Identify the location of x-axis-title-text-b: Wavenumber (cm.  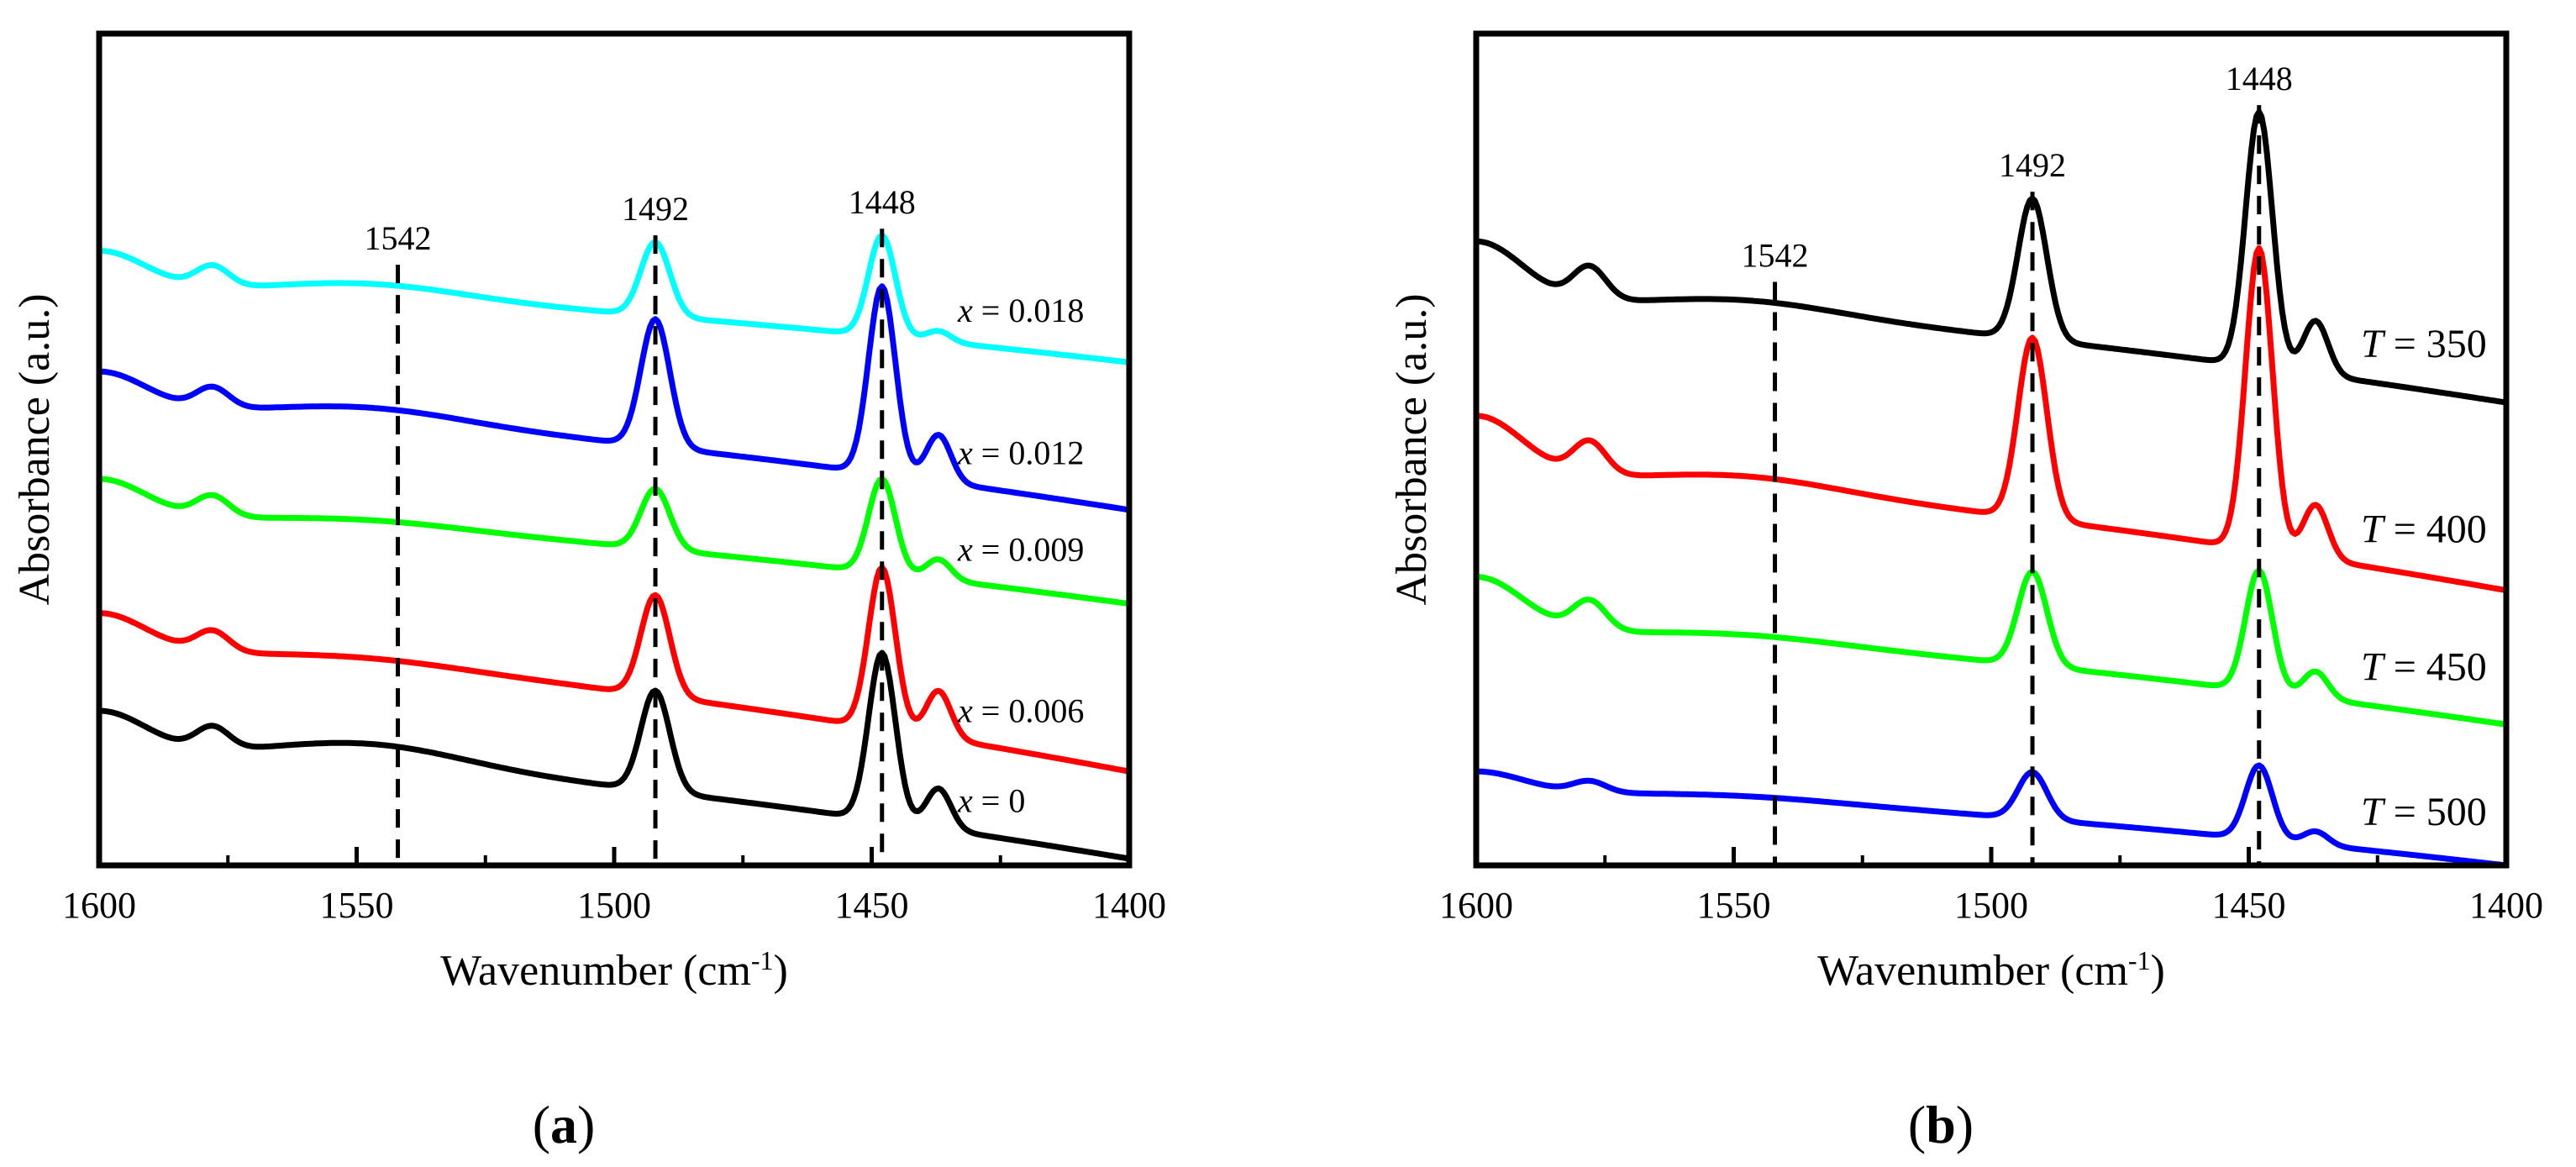
(1972, 971).